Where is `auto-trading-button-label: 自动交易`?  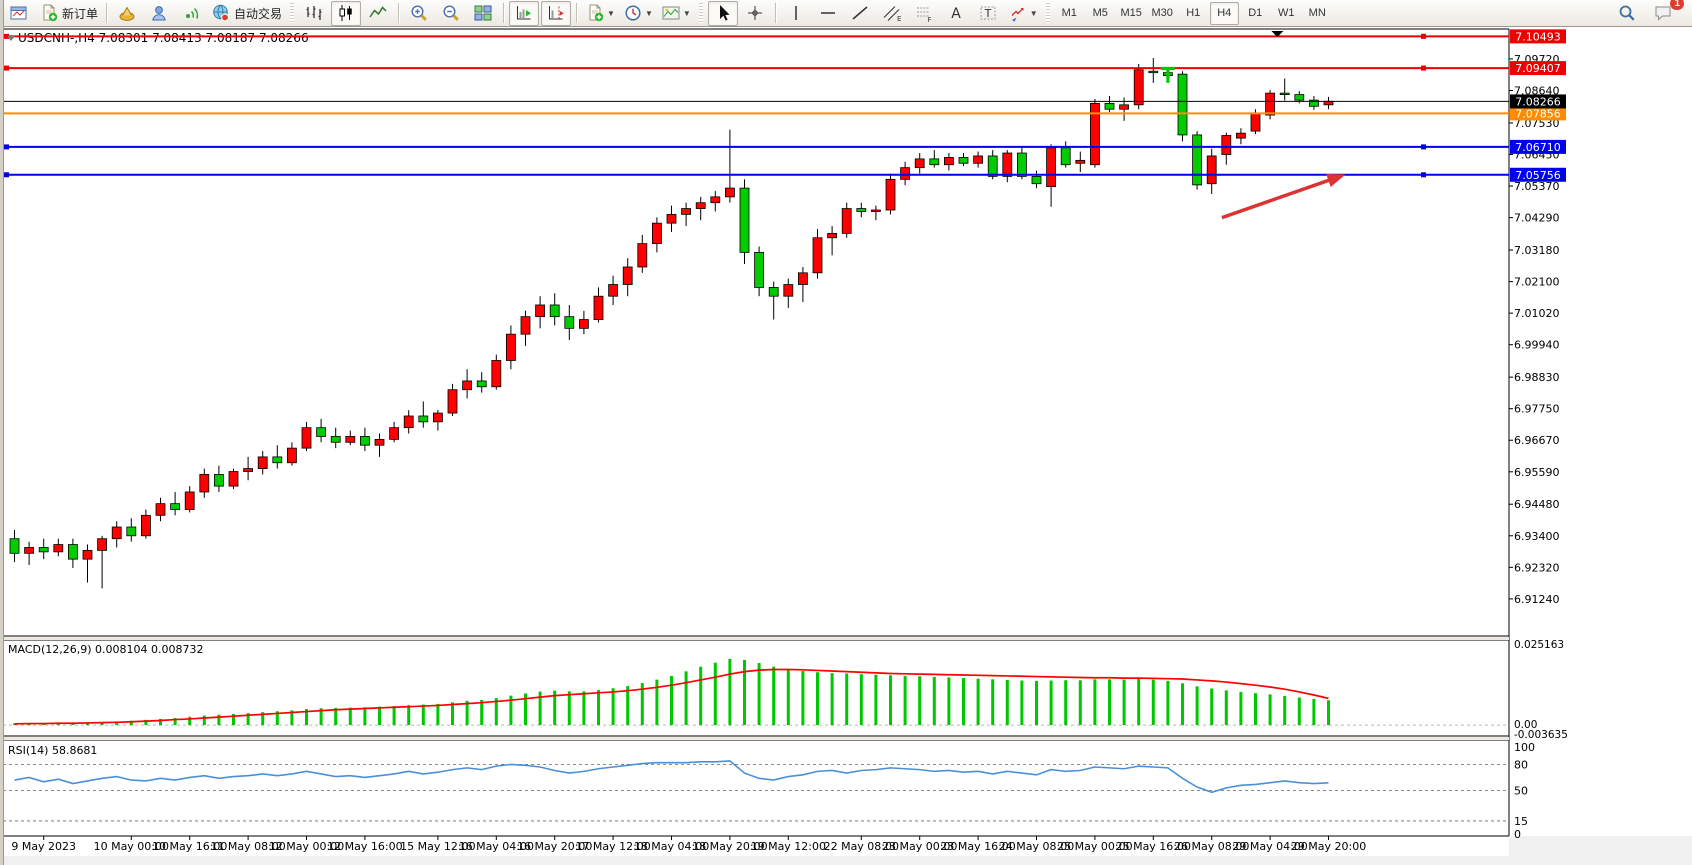
auto-trading-button-label: 自动交易 is located at coordinates (258, 13).